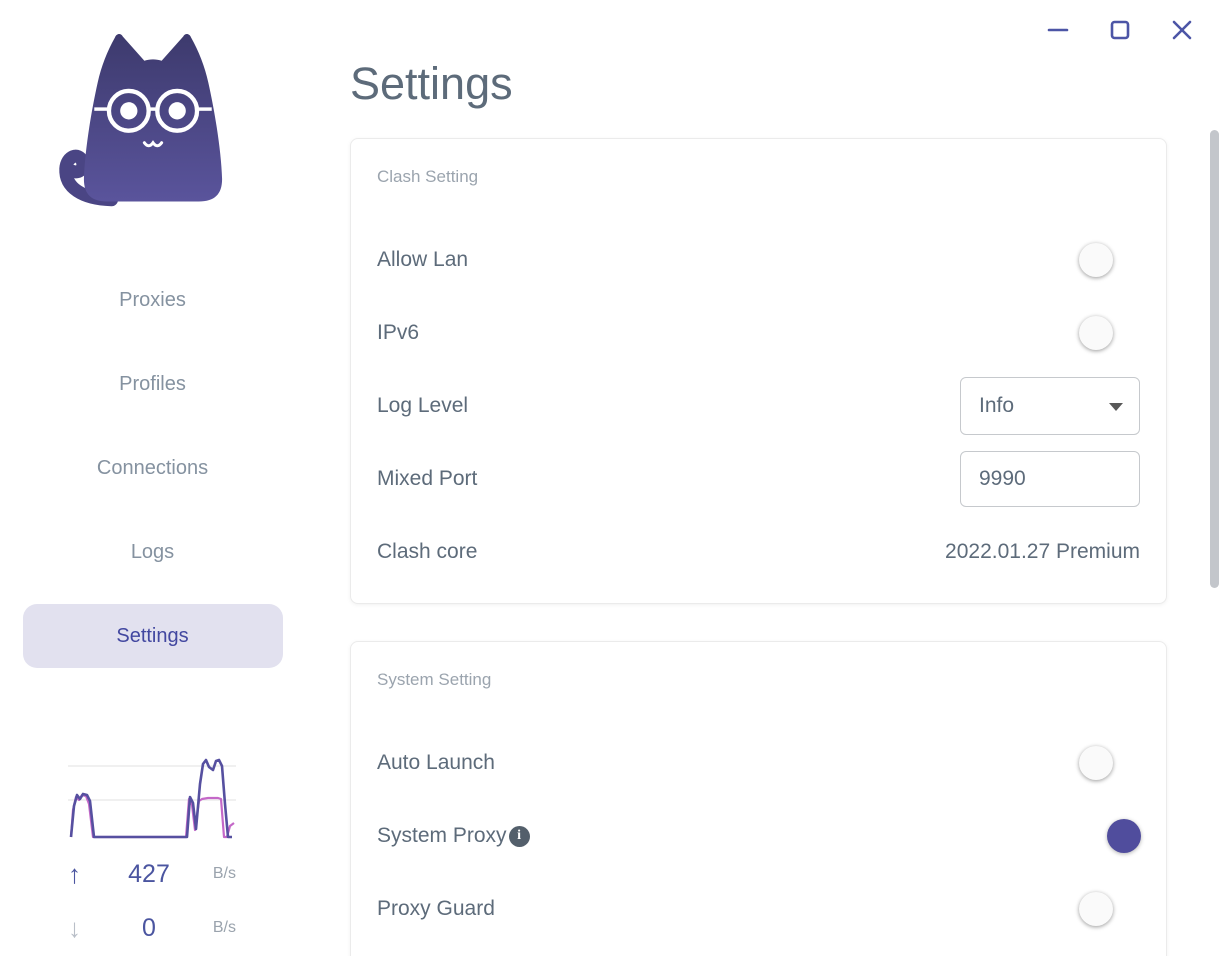 This screenshot has height=956, width=1222. I want to click on auto-launch-label: Auto Launch, so click(436, 763).